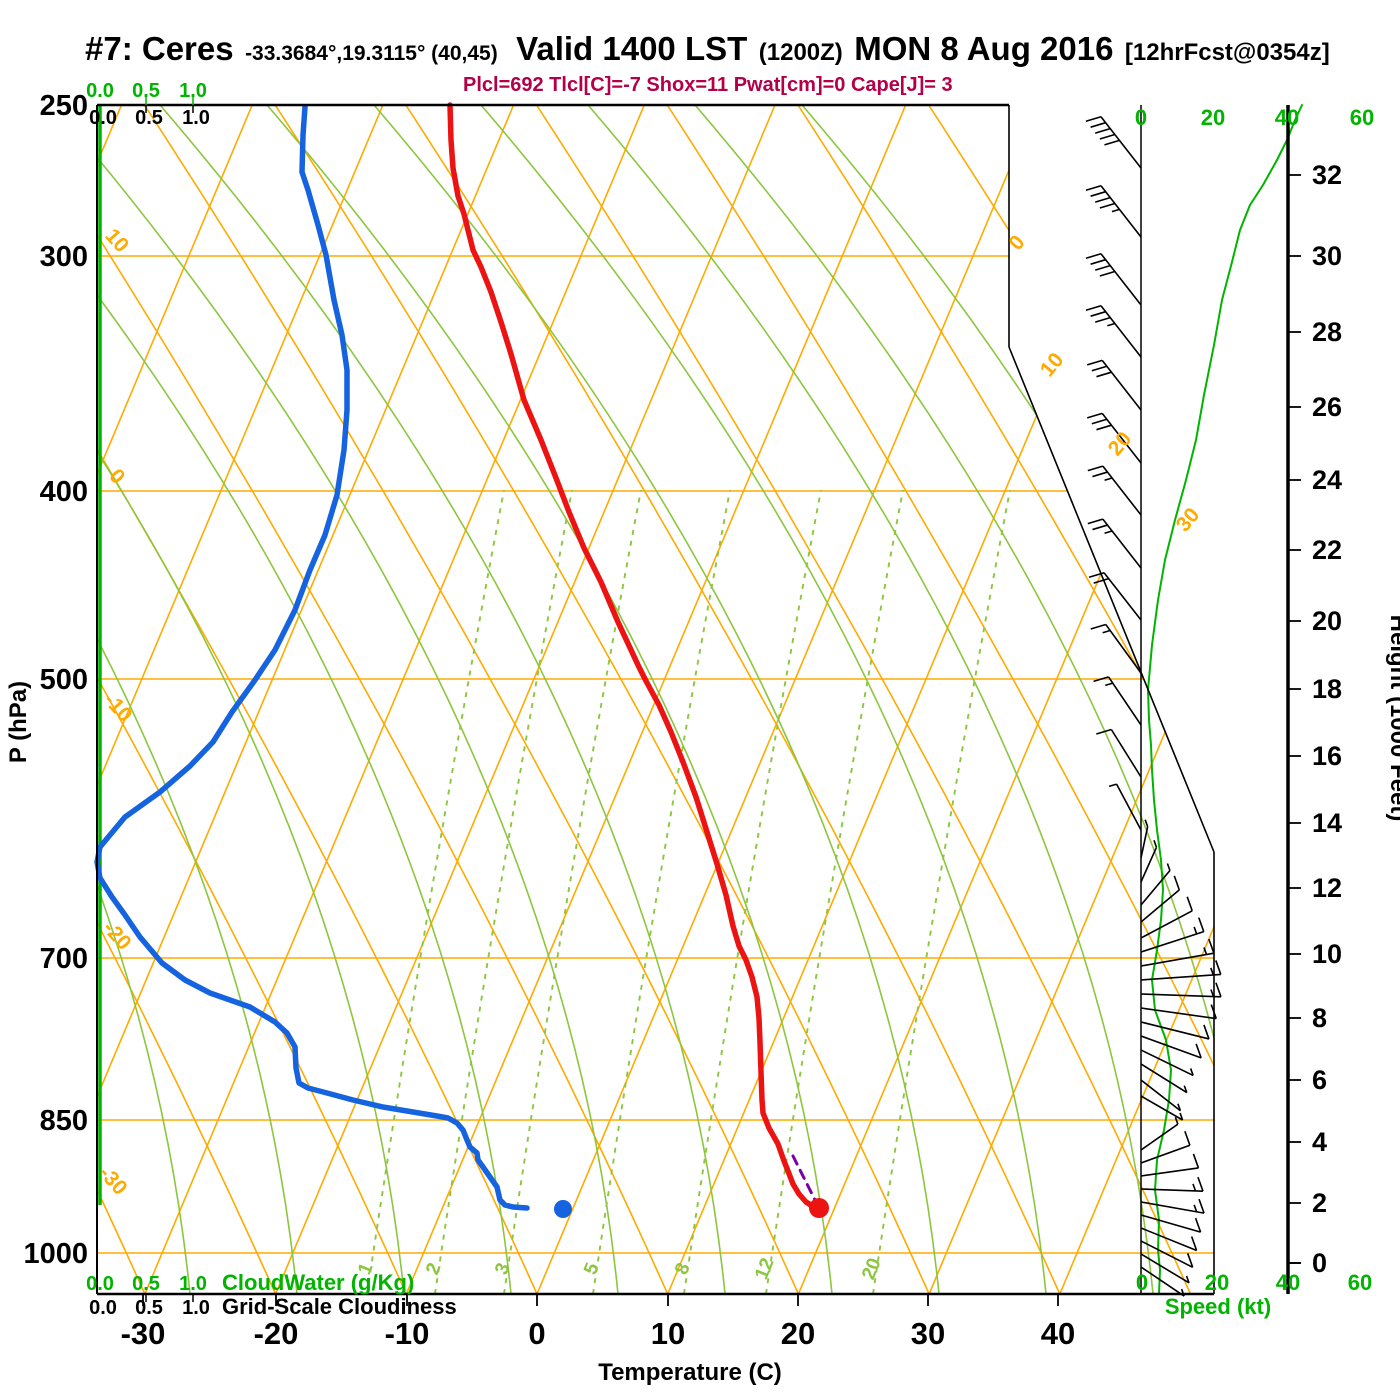 The height and width of the screenshot is (1400, 1400). What do you see at coordinates (1319, 1142) in the screenshot?
I see `svg-text: 4` at bounding box center [1319, 1142].